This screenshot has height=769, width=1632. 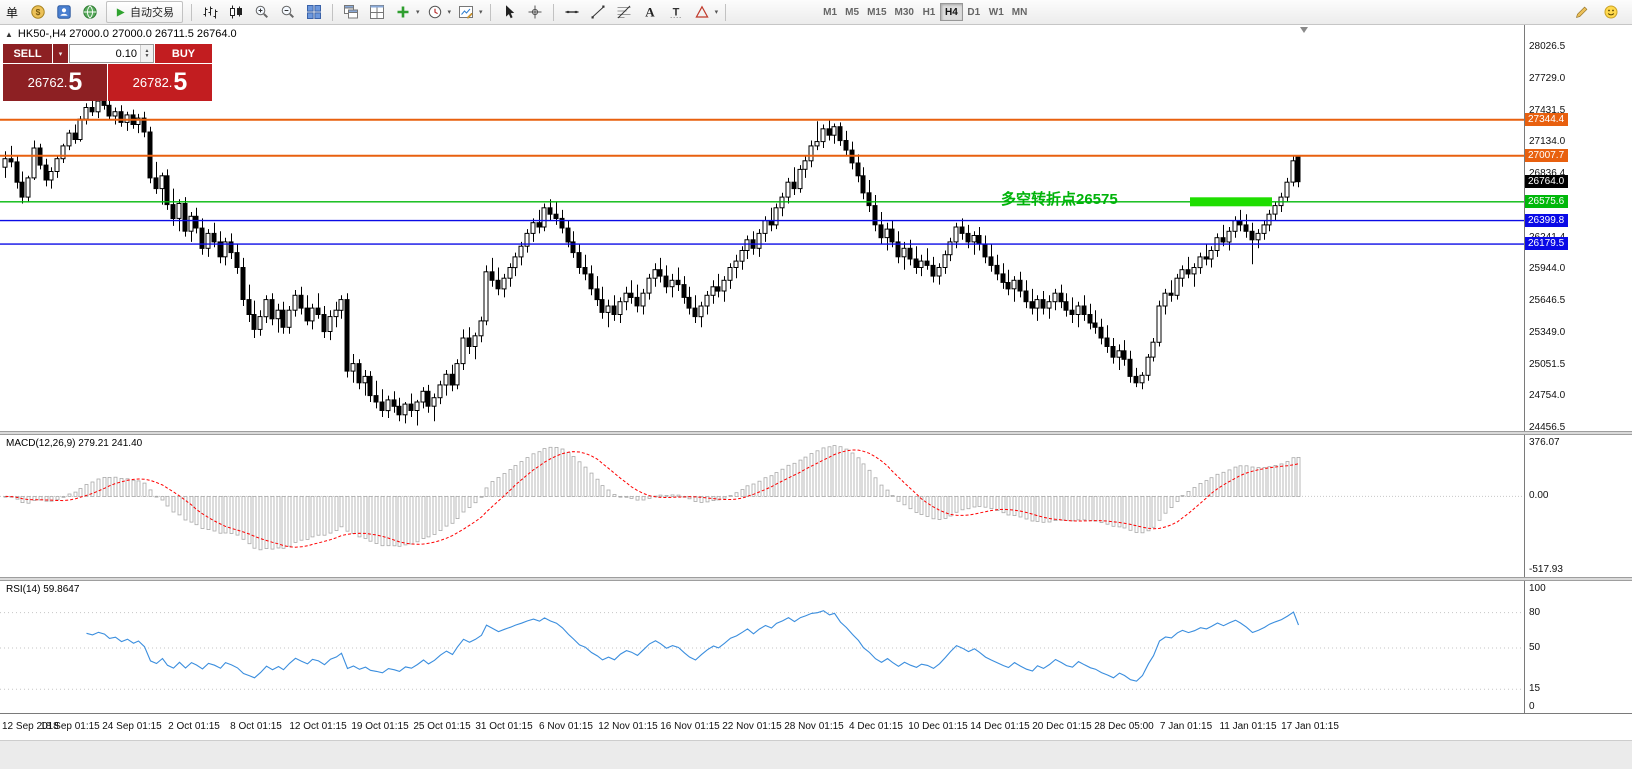 I want to click on support-icon, so click(x=64, y=12).